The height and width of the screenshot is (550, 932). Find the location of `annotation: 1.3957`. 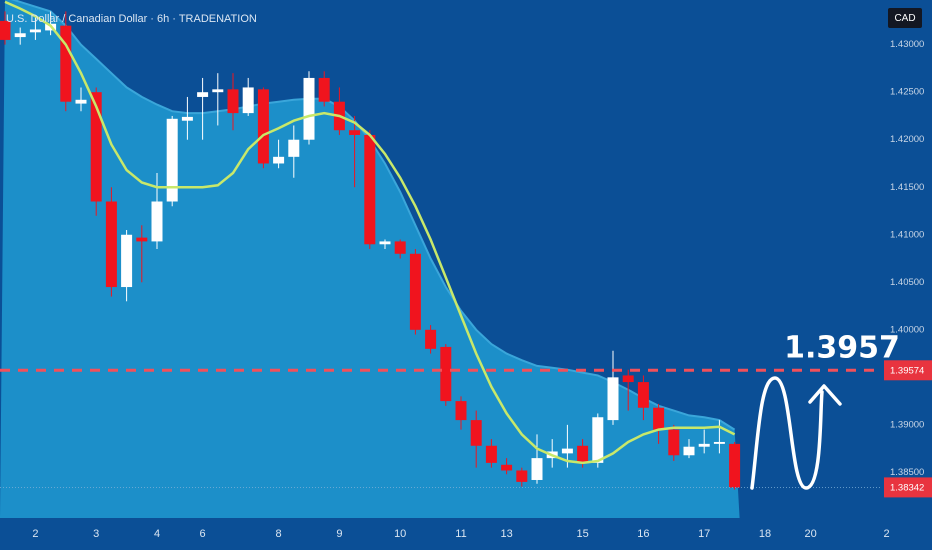

annotation: 1.3957 is located at coordinates (842, 348).